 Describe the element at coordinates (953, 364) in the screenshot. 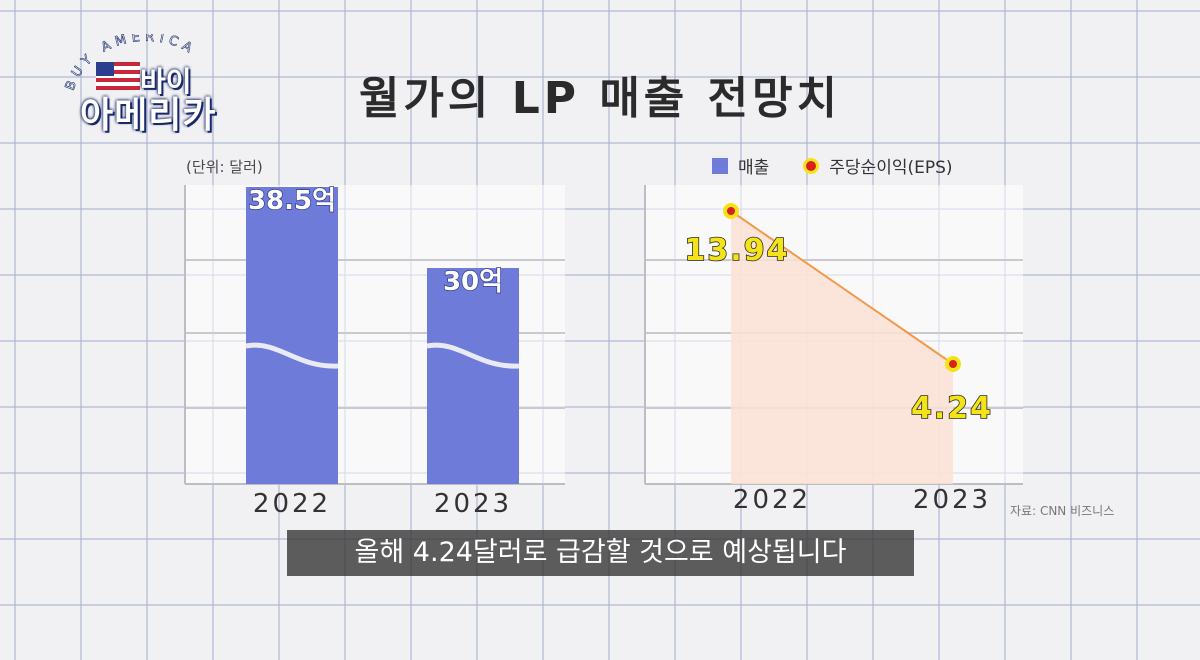

I see `eps-point-2023` at that location.